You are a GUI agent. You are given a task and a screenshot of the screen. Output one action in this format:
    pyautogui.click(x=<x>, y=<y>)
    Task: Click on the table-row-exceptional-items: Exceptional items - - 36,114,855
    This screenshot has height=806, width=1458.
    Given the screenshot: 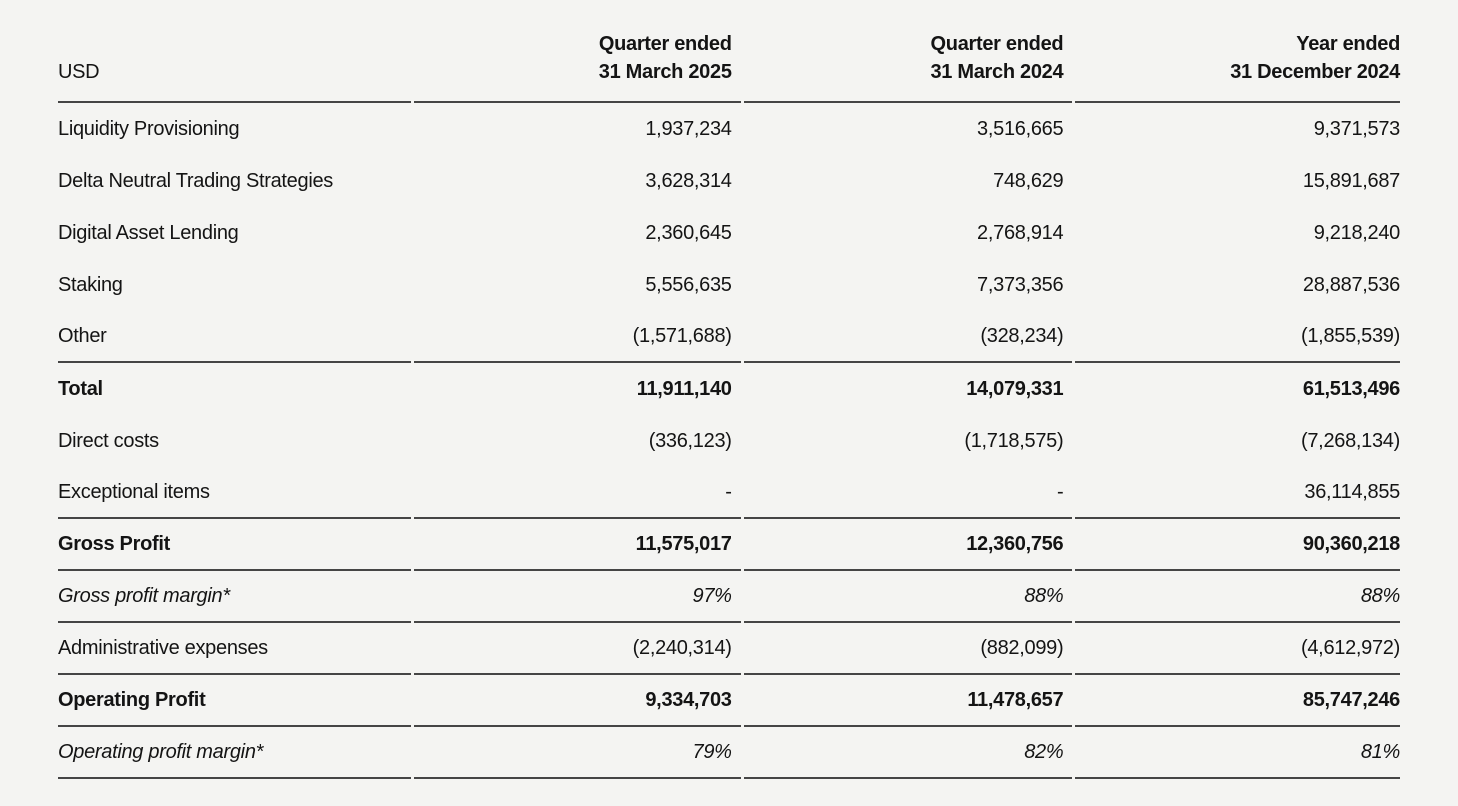 What is the action you would take?
    pyautogui.click(x=729, y=493)
    